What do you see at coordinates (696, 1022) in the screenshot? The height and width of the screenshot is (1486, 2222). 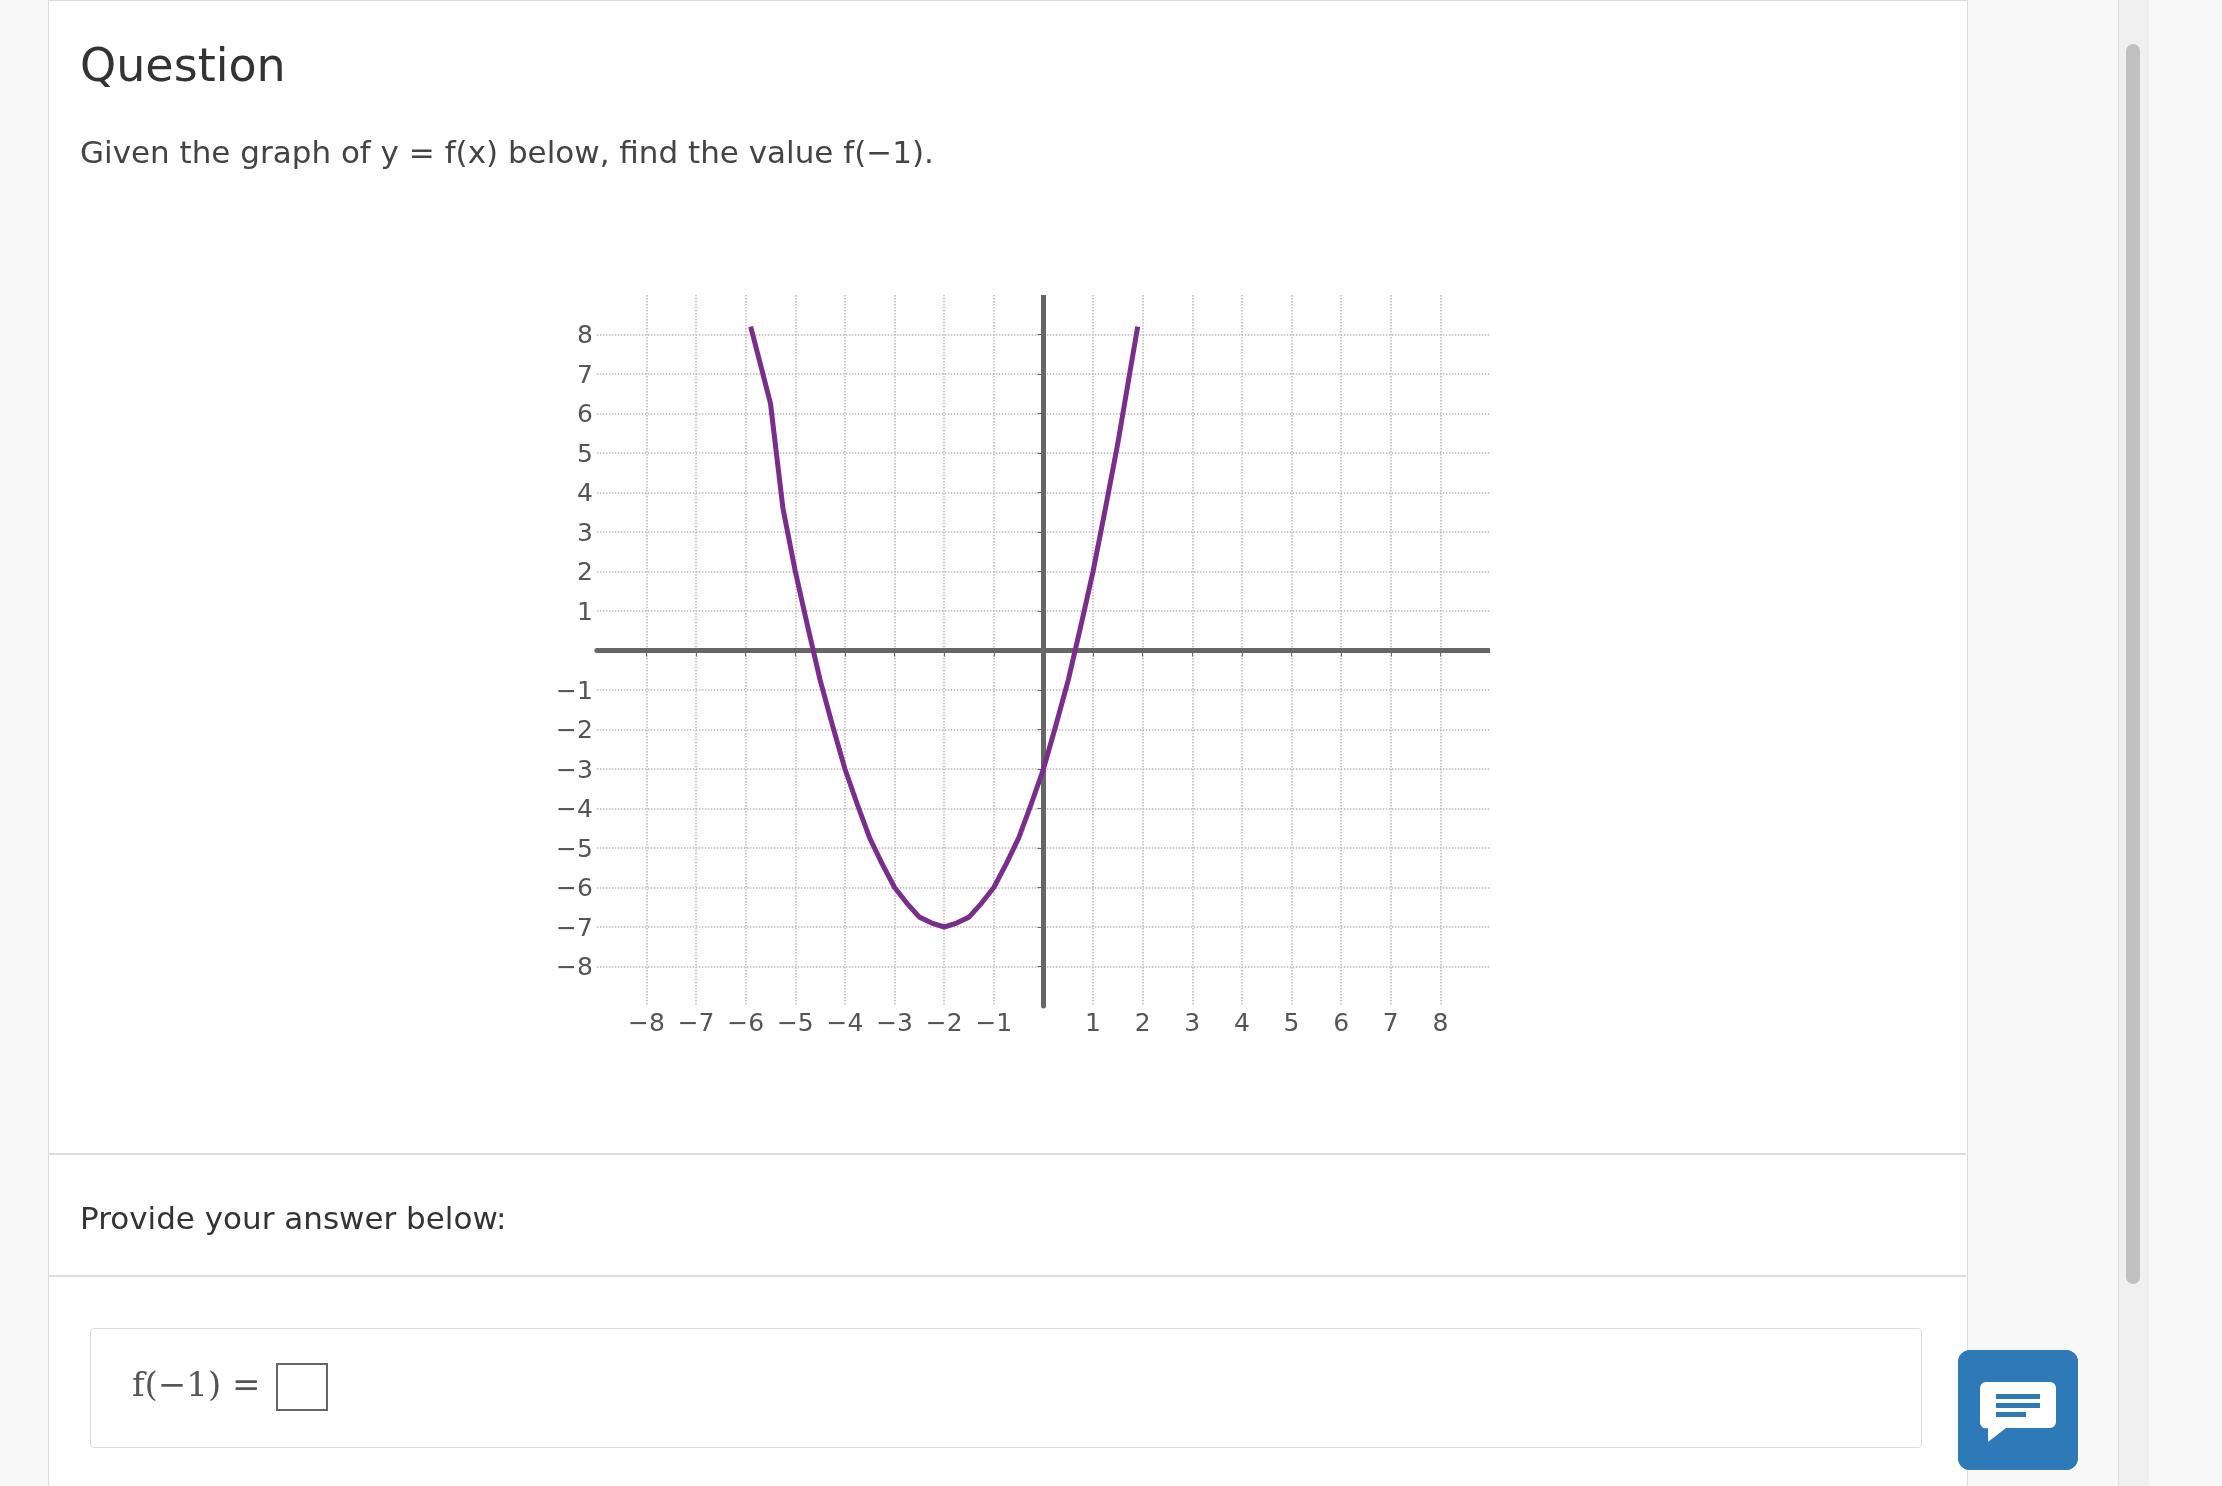 I see `x-tick-label: −7` at bounding box center [696, 1022].